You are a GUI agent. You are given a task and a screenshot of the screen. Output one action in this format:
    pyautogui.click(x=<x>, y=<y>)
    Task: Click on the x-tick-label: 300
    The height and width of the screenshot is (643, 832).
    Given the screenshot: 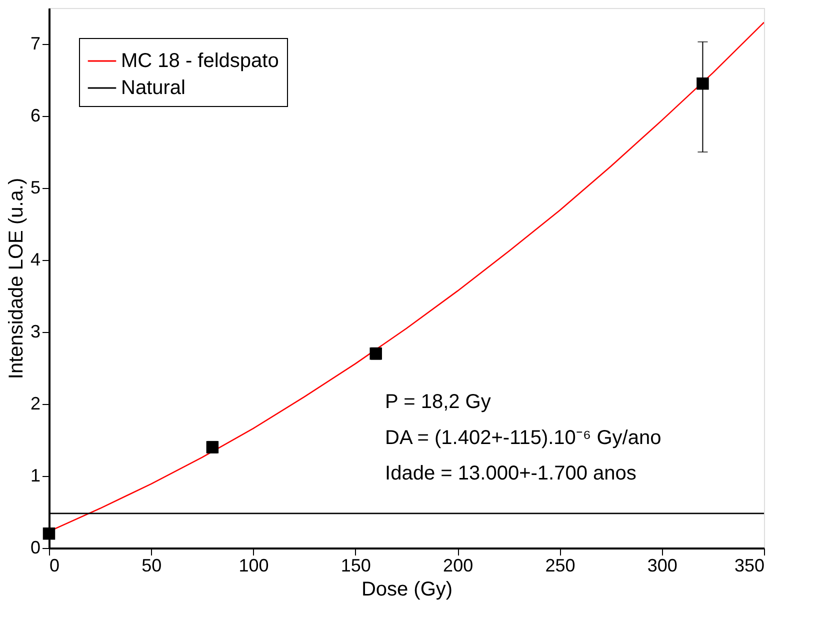 What is the action you would take?
    pyautogui.click(x=662, y=566)
    